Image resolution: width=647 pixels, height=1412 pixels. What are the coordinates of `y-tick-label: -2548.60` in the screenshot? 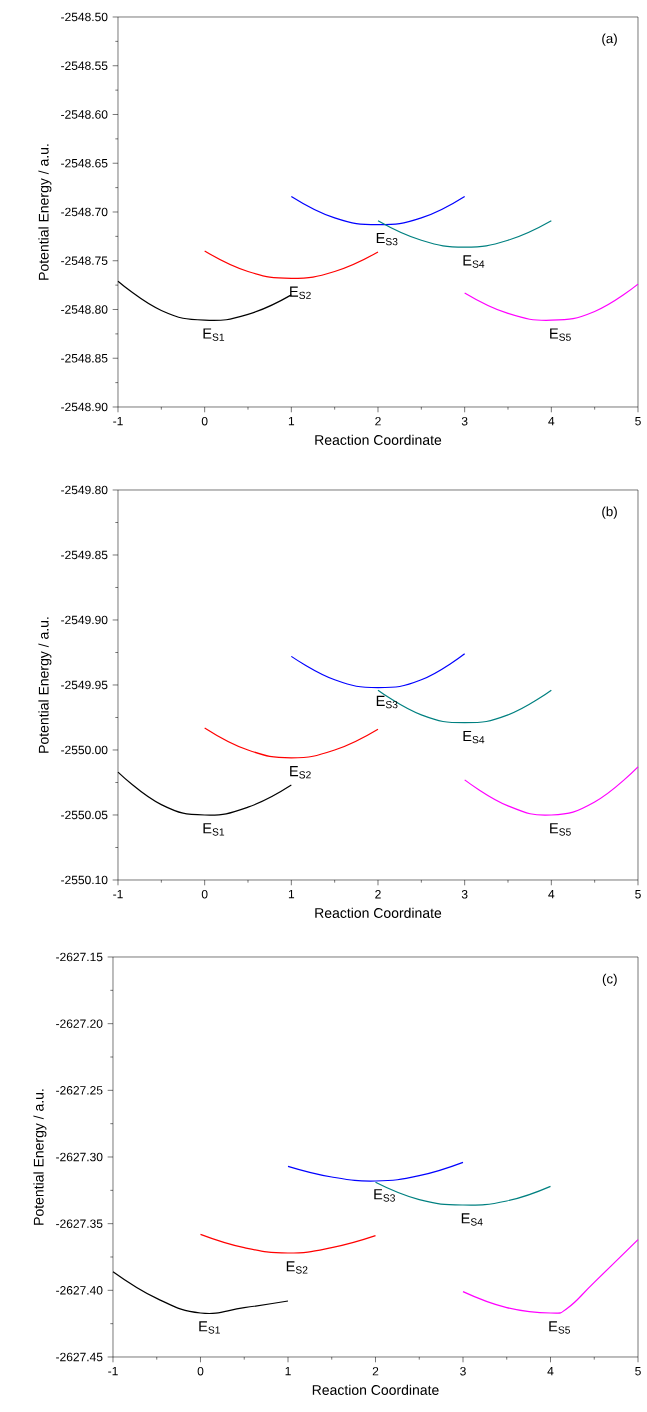 It's located at (84, 114).